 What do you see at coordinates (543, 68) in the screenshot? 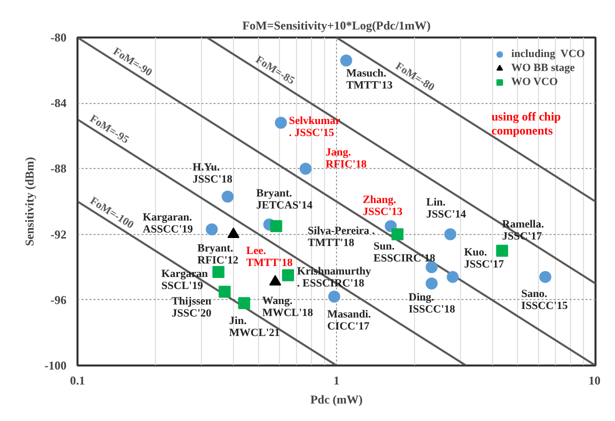
I see `legend-label: WO BB stage` at bounding box center [543, 68].